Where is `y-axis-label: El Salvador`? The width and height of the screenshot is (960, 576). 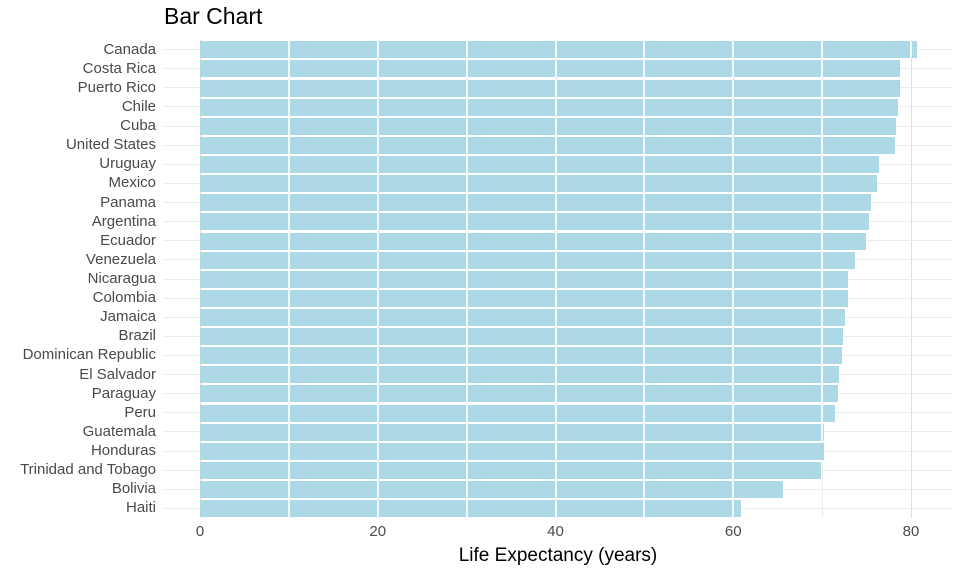 y-axis-label: El Salvador is located at coordinates (117, 374).